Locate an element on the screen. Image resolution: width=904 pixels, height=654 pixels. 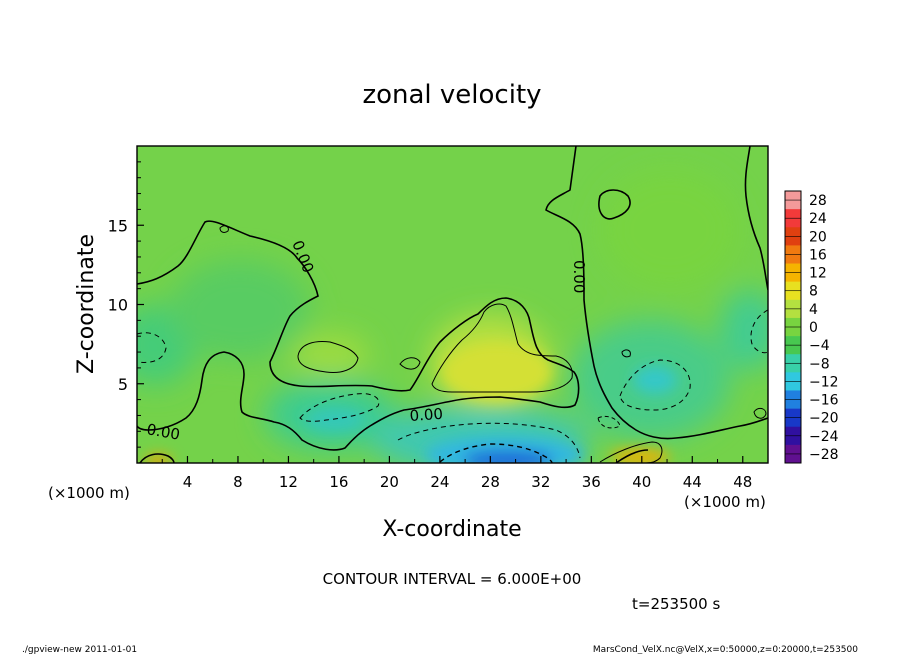
contour-tiny-loop is located at coordinates (224, 229).